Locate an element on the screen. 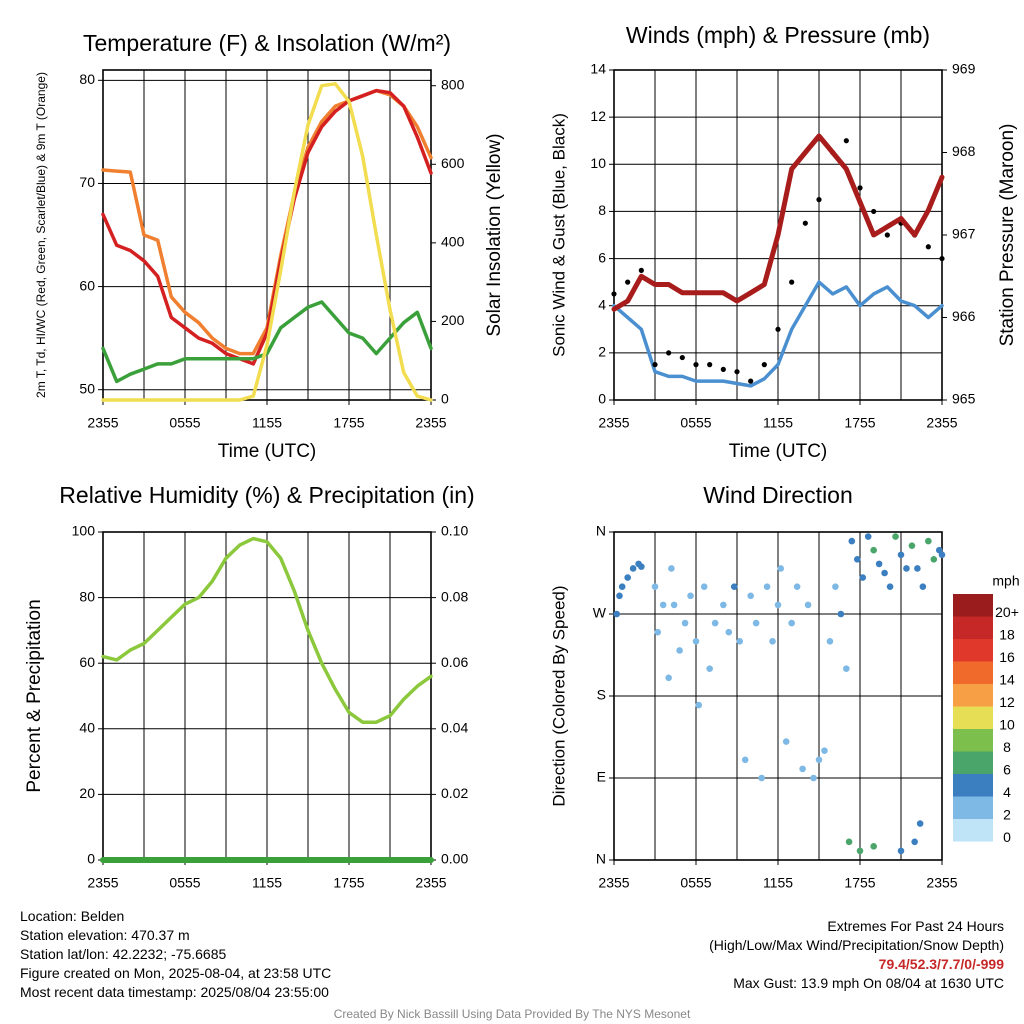  y-tick-3-0: N is located at coordinates (601, 859).